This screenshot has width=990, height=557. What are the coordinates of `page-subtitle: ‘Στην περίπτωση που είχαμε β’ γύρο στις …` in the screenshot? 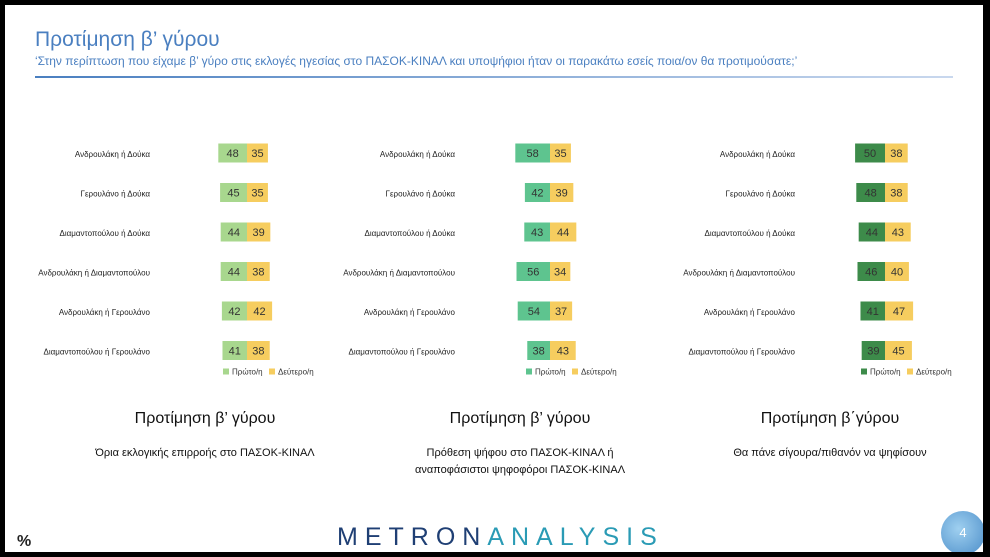 It's located at (416, 61).